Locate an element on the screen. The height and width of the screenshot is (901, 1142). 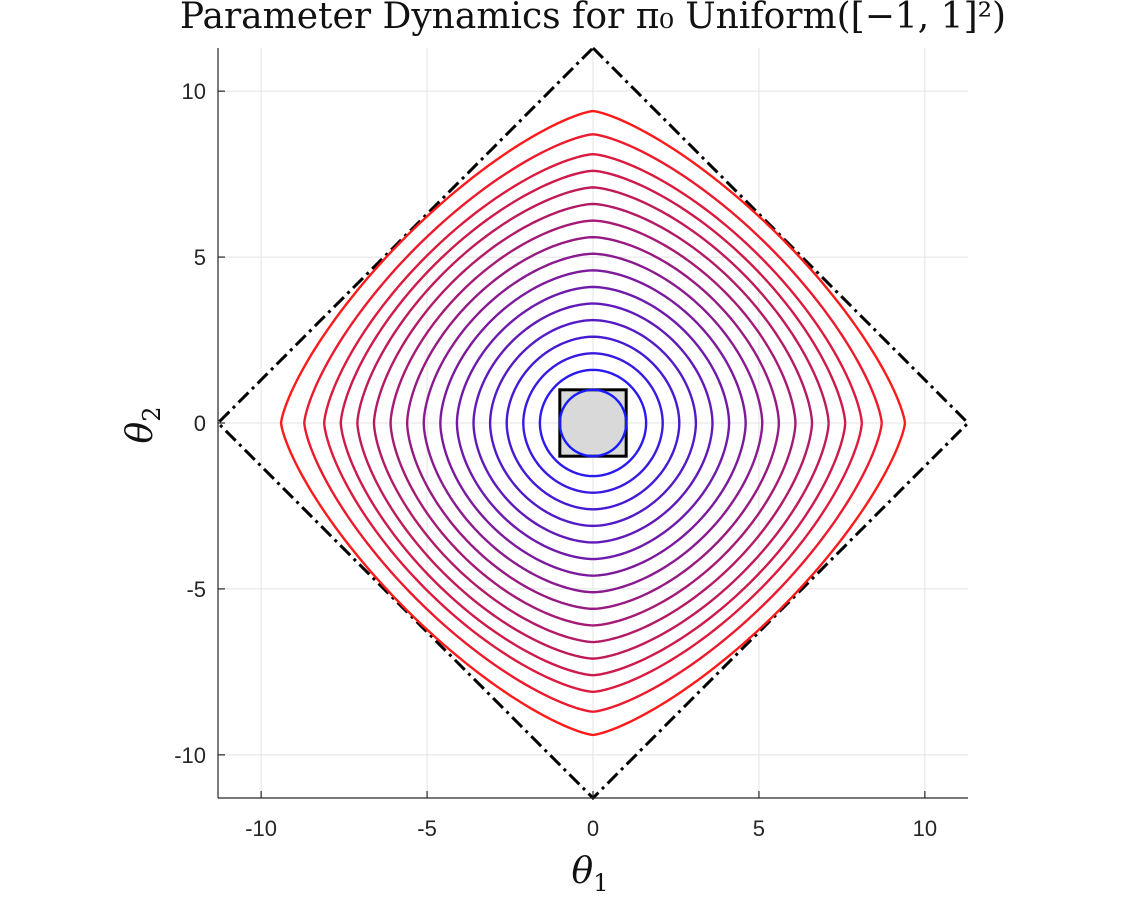
x-tick-label-1: -5 is located at coordinates (427, 828).